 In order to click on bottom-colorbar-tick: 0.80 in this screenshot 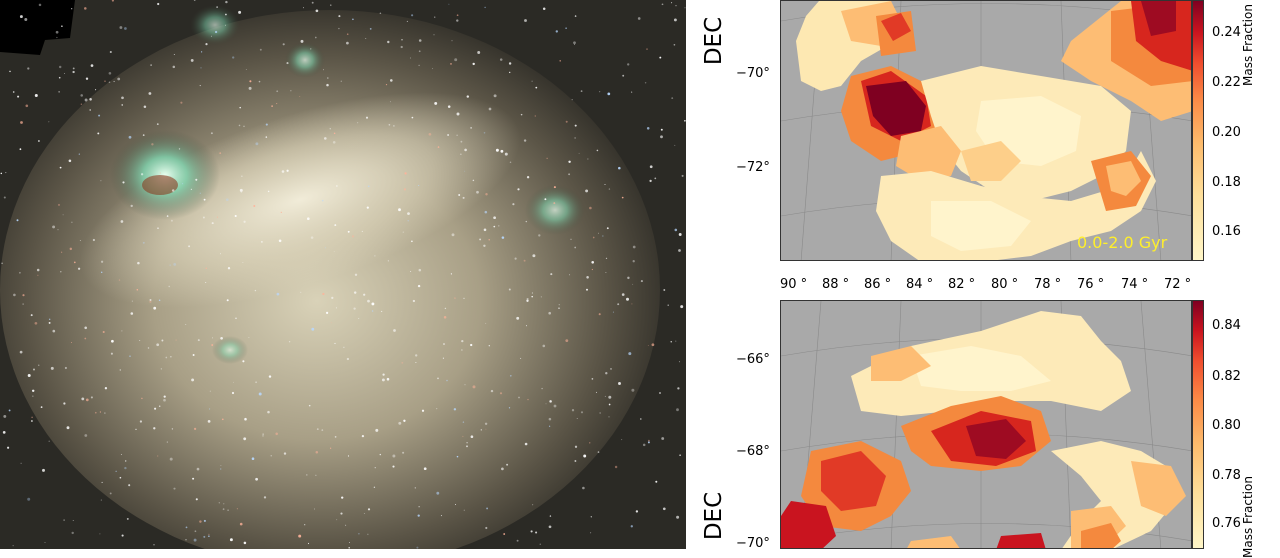, I will do `click(1226, 425)`.